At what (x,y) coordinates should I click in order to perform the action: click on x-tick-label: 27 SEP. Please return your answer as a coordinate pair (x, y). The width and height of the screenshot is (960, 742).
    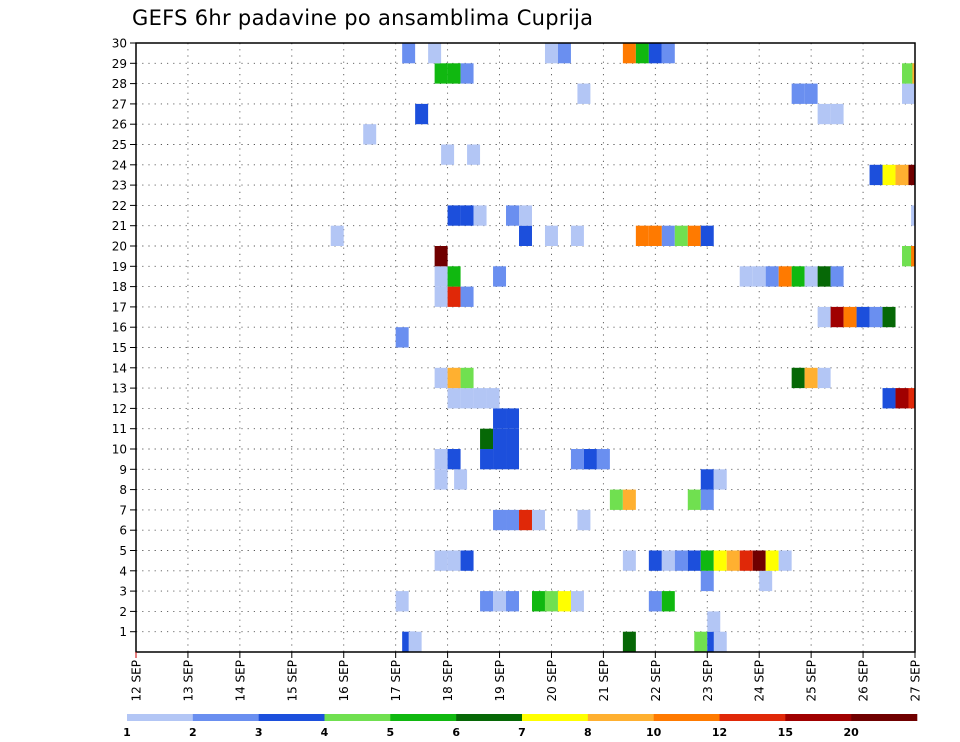
    Looking at the image, I should click on (916, 681).